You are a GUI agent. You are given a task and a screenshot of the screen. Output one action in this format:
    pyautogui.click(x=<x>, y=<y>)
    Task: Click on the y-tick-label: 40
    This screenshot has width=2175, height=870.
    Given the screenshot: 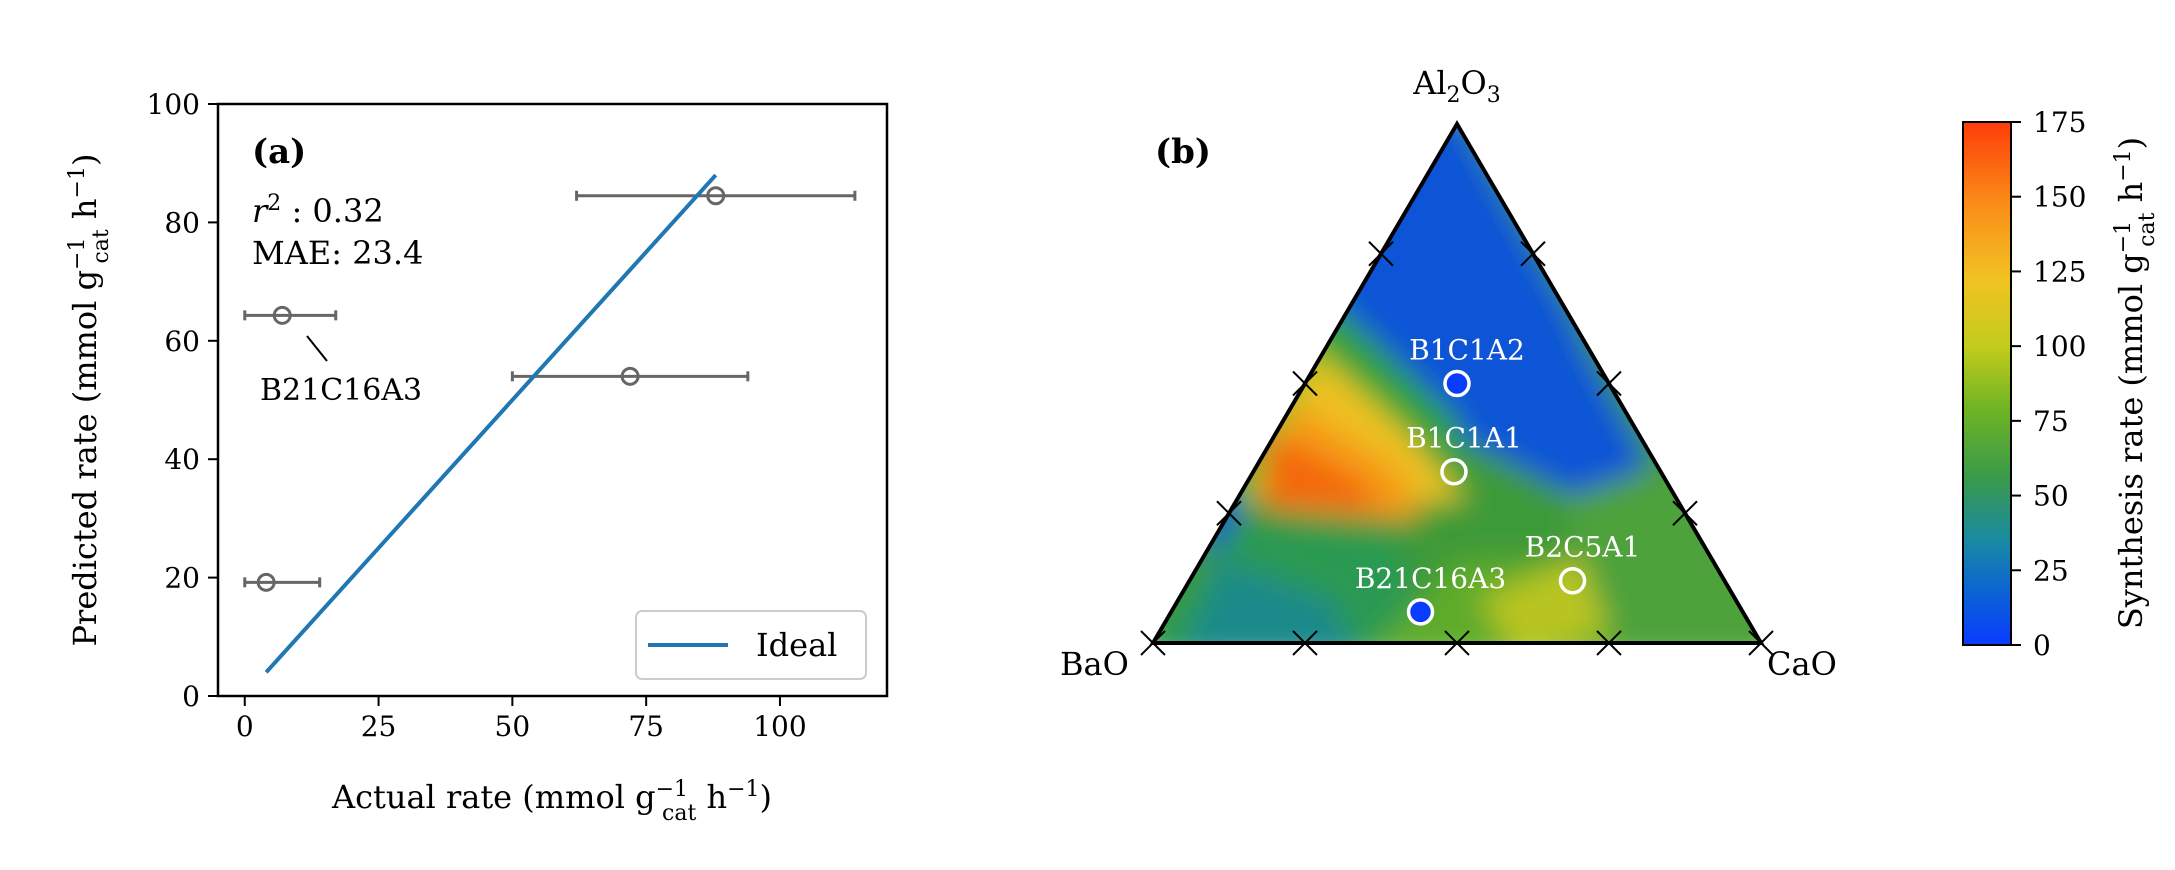 What is the action you would take?
    pyautogui.click(x=182, y=459)
    